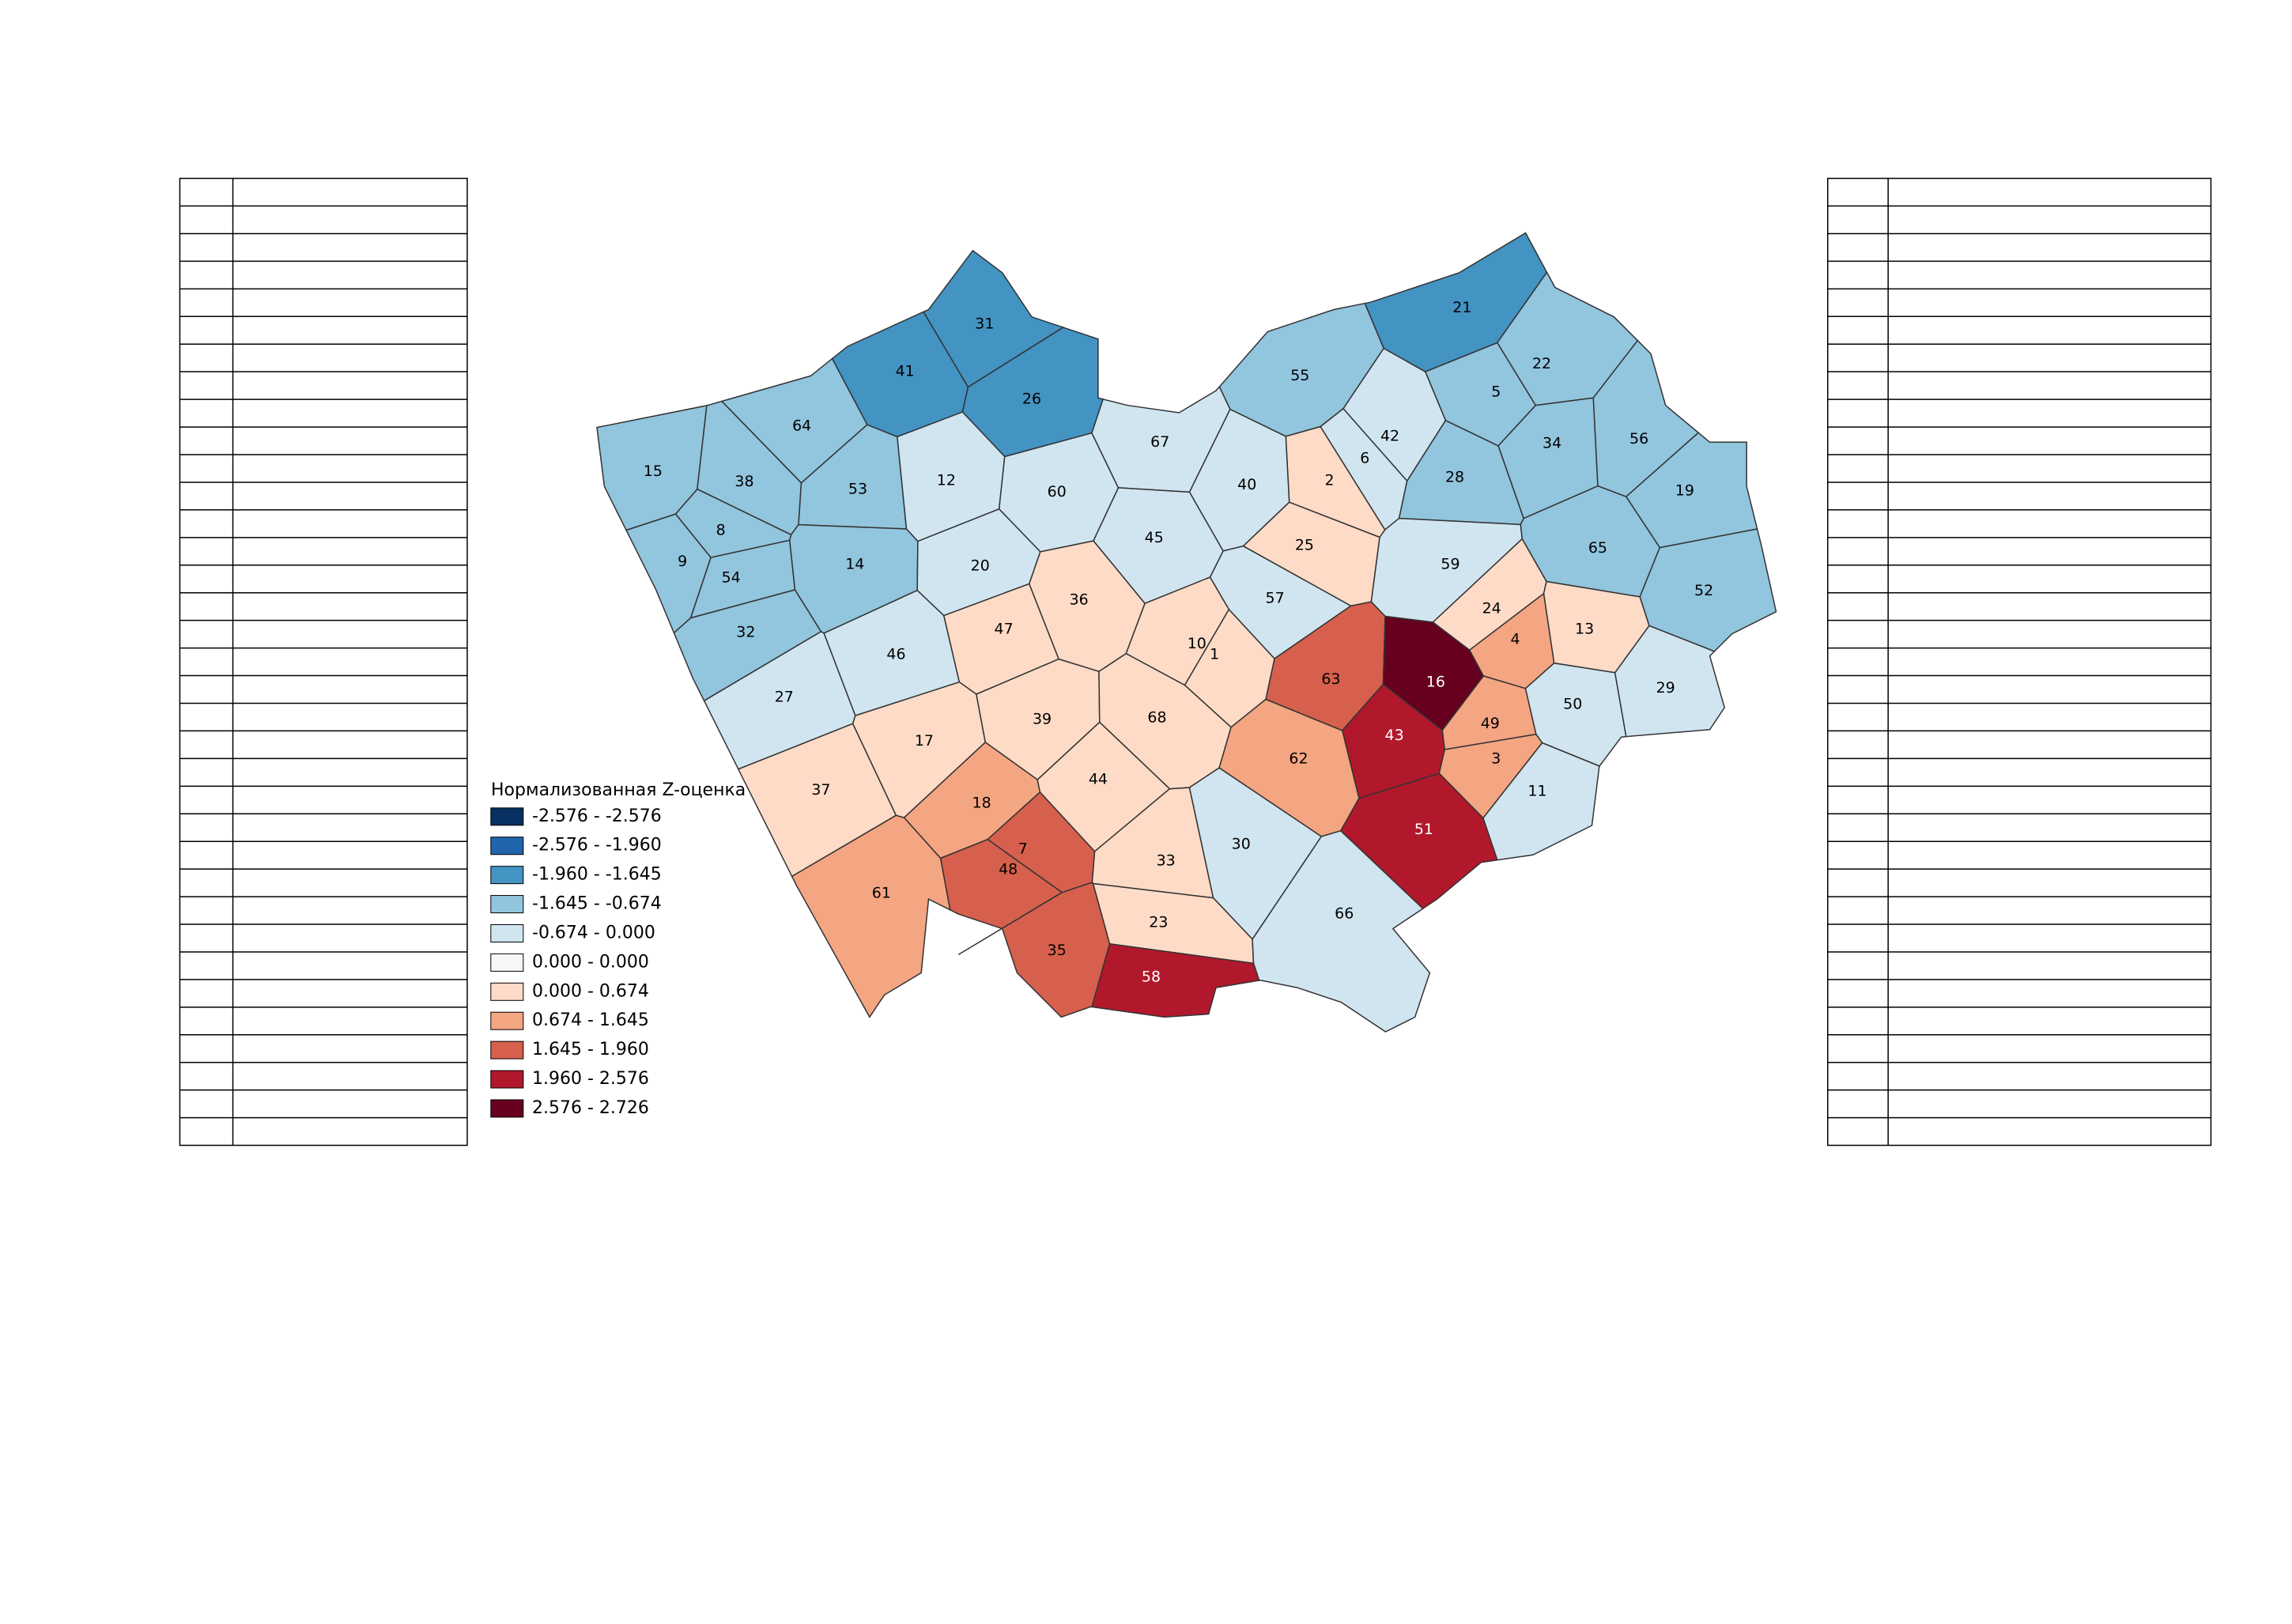 The image size is (2292, 1624). I want to click on region-label: 15, so click(653, 472).